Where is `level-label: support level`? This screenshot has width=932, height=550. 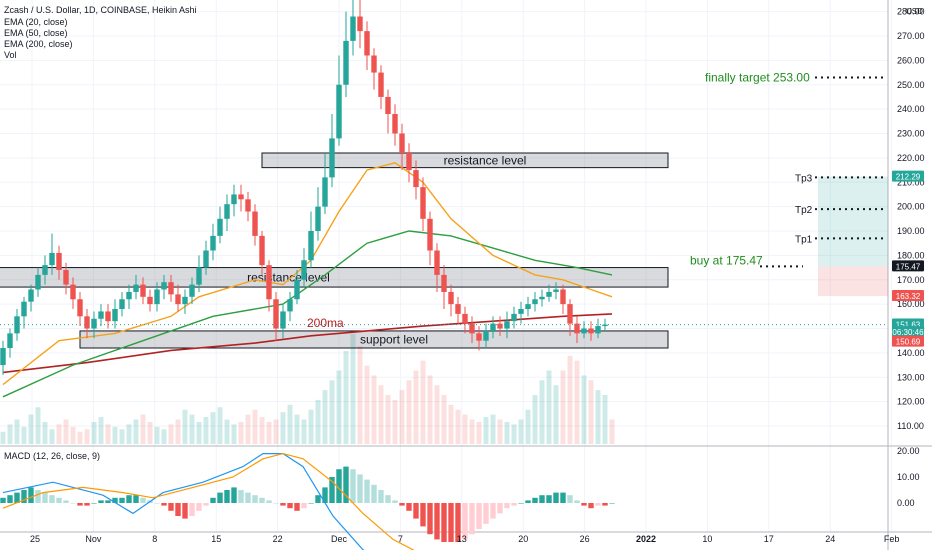
level-label: support level is located at coordinates (394, 339).